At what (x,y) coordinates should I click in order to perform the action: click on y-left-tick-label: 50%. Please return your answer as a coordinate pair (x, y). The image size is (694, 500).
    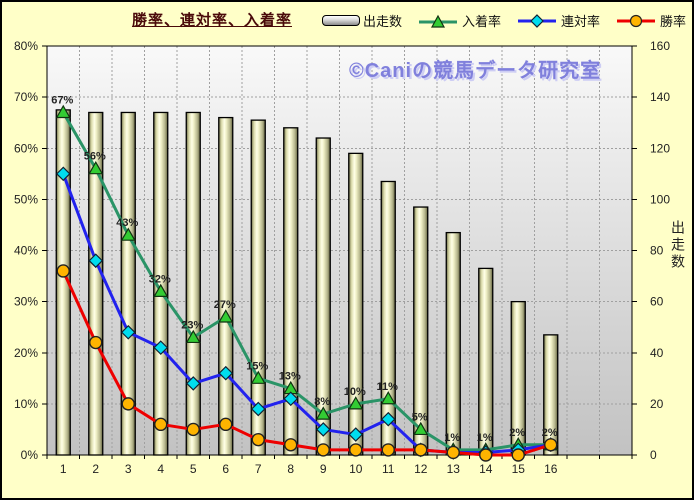
    Looking at the image, I should click on (26, 199).